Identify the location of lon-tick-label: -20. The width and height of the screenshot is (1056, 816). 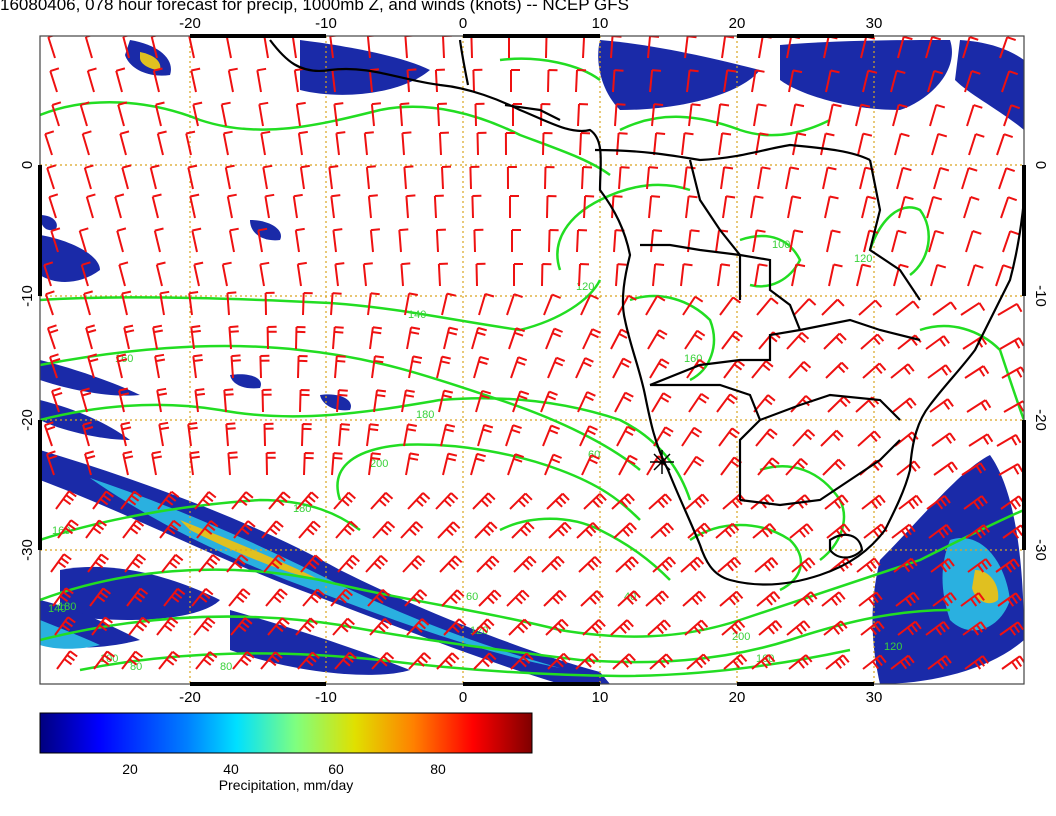
(190, 23).